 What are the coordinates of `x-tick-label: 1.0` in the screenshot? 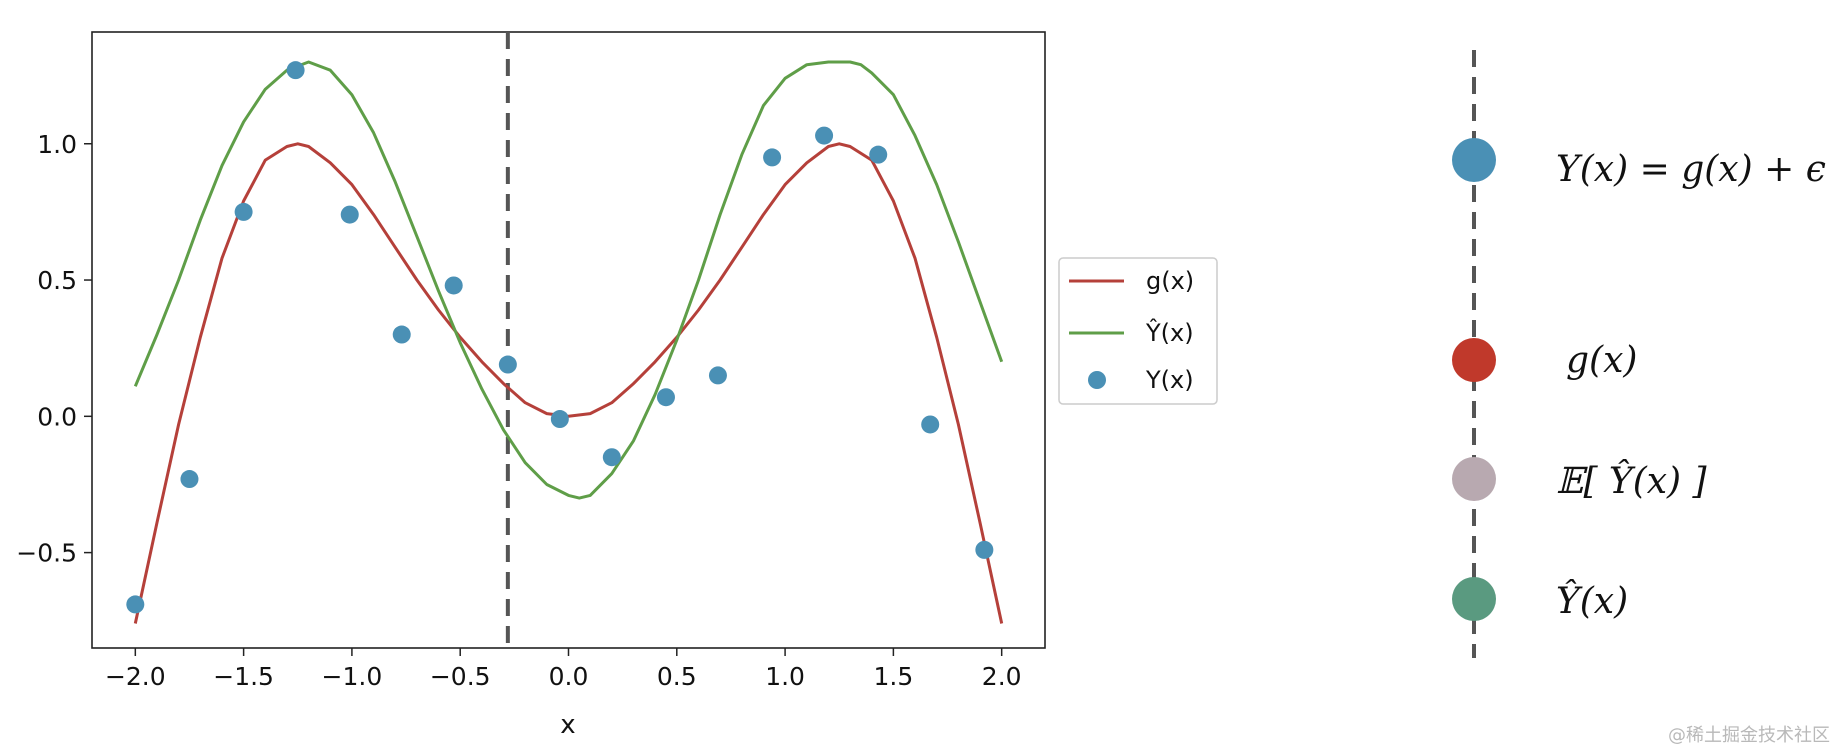 It's located at (785, 676).